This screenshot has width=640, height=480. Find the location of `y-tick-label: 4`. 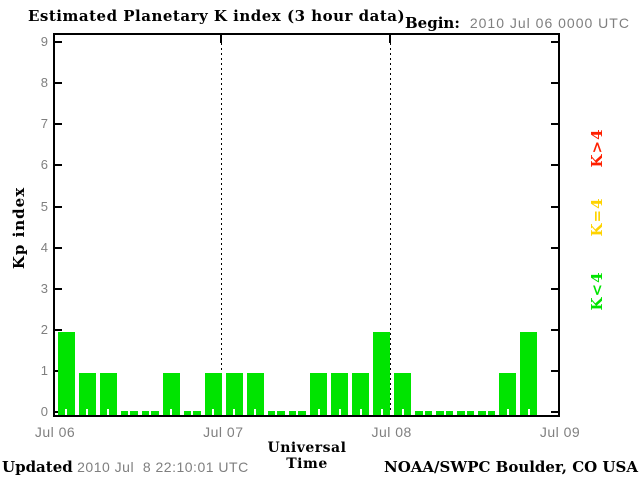

y-tick-label: 4 is located at coordinates (44, 247).